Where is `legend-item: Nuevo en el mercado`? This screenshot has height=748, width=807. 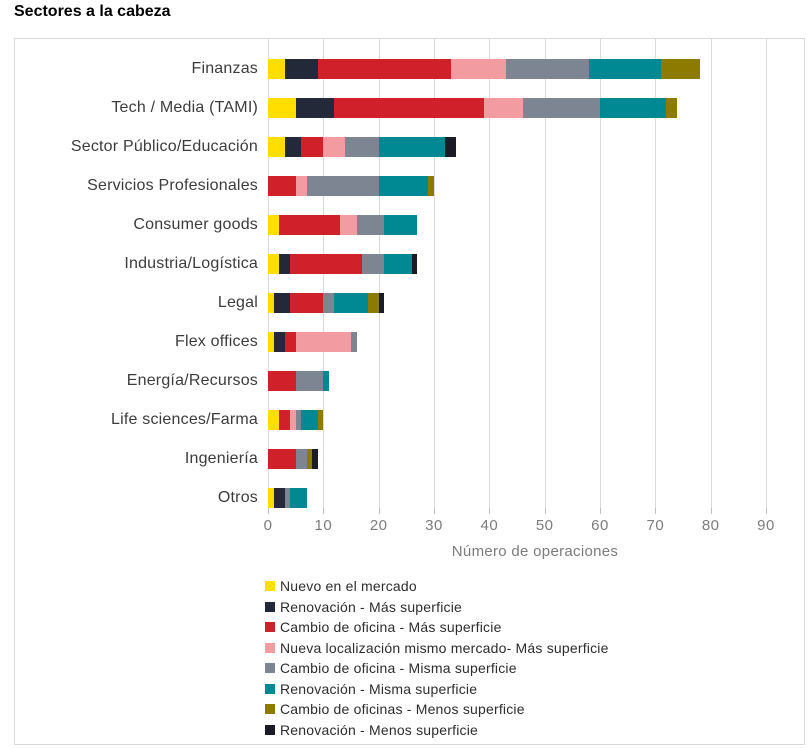
legend-item: Nuevo en el mercado is located at coordinates (437, 586).